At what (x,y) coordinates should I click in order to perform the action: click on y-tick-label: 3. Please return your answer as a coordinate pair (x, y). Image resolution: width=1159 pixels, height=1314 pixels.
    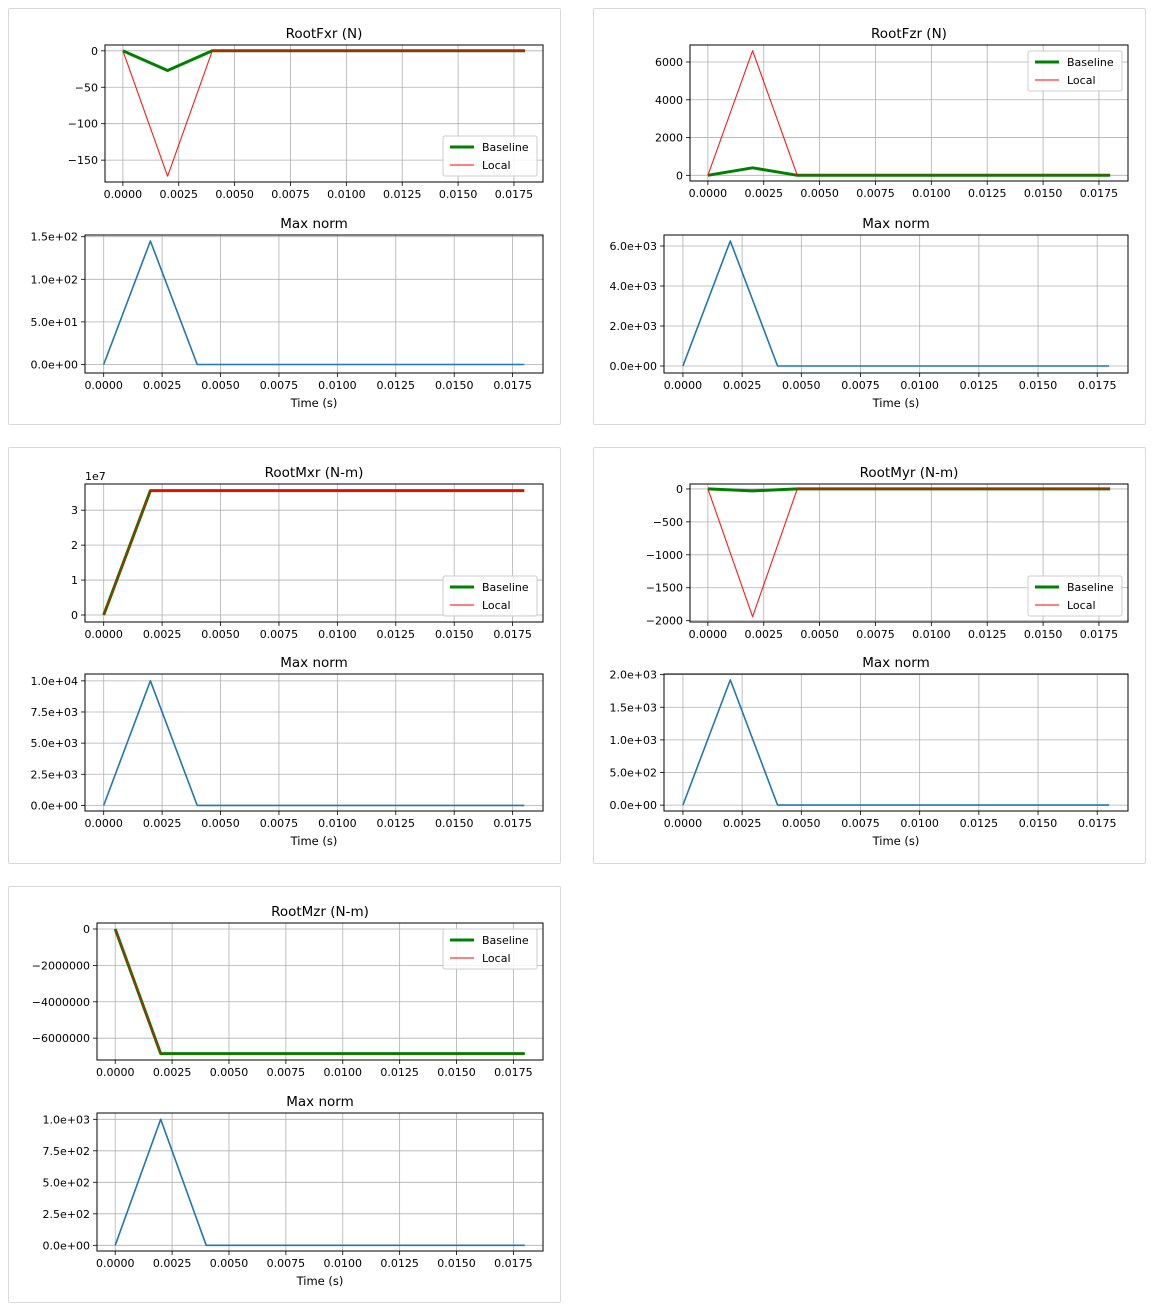
    Looking at the image, I should click on (74, 510).